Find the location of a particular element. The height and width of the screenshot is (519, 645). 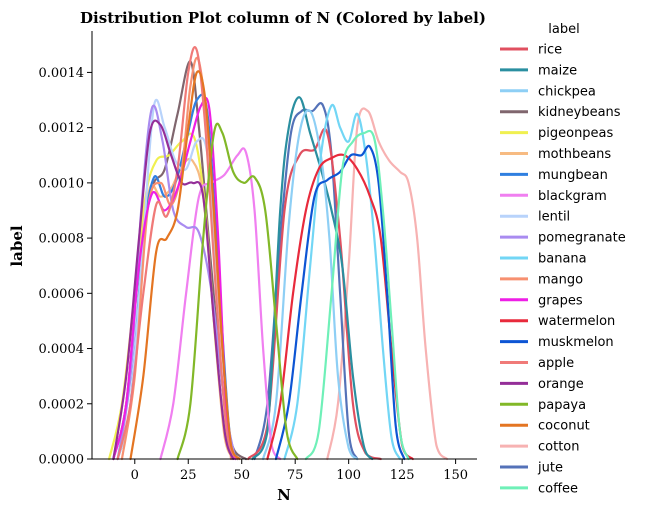

legend-label-mothbeans: mothbeans is located at coordinates (574, 154).